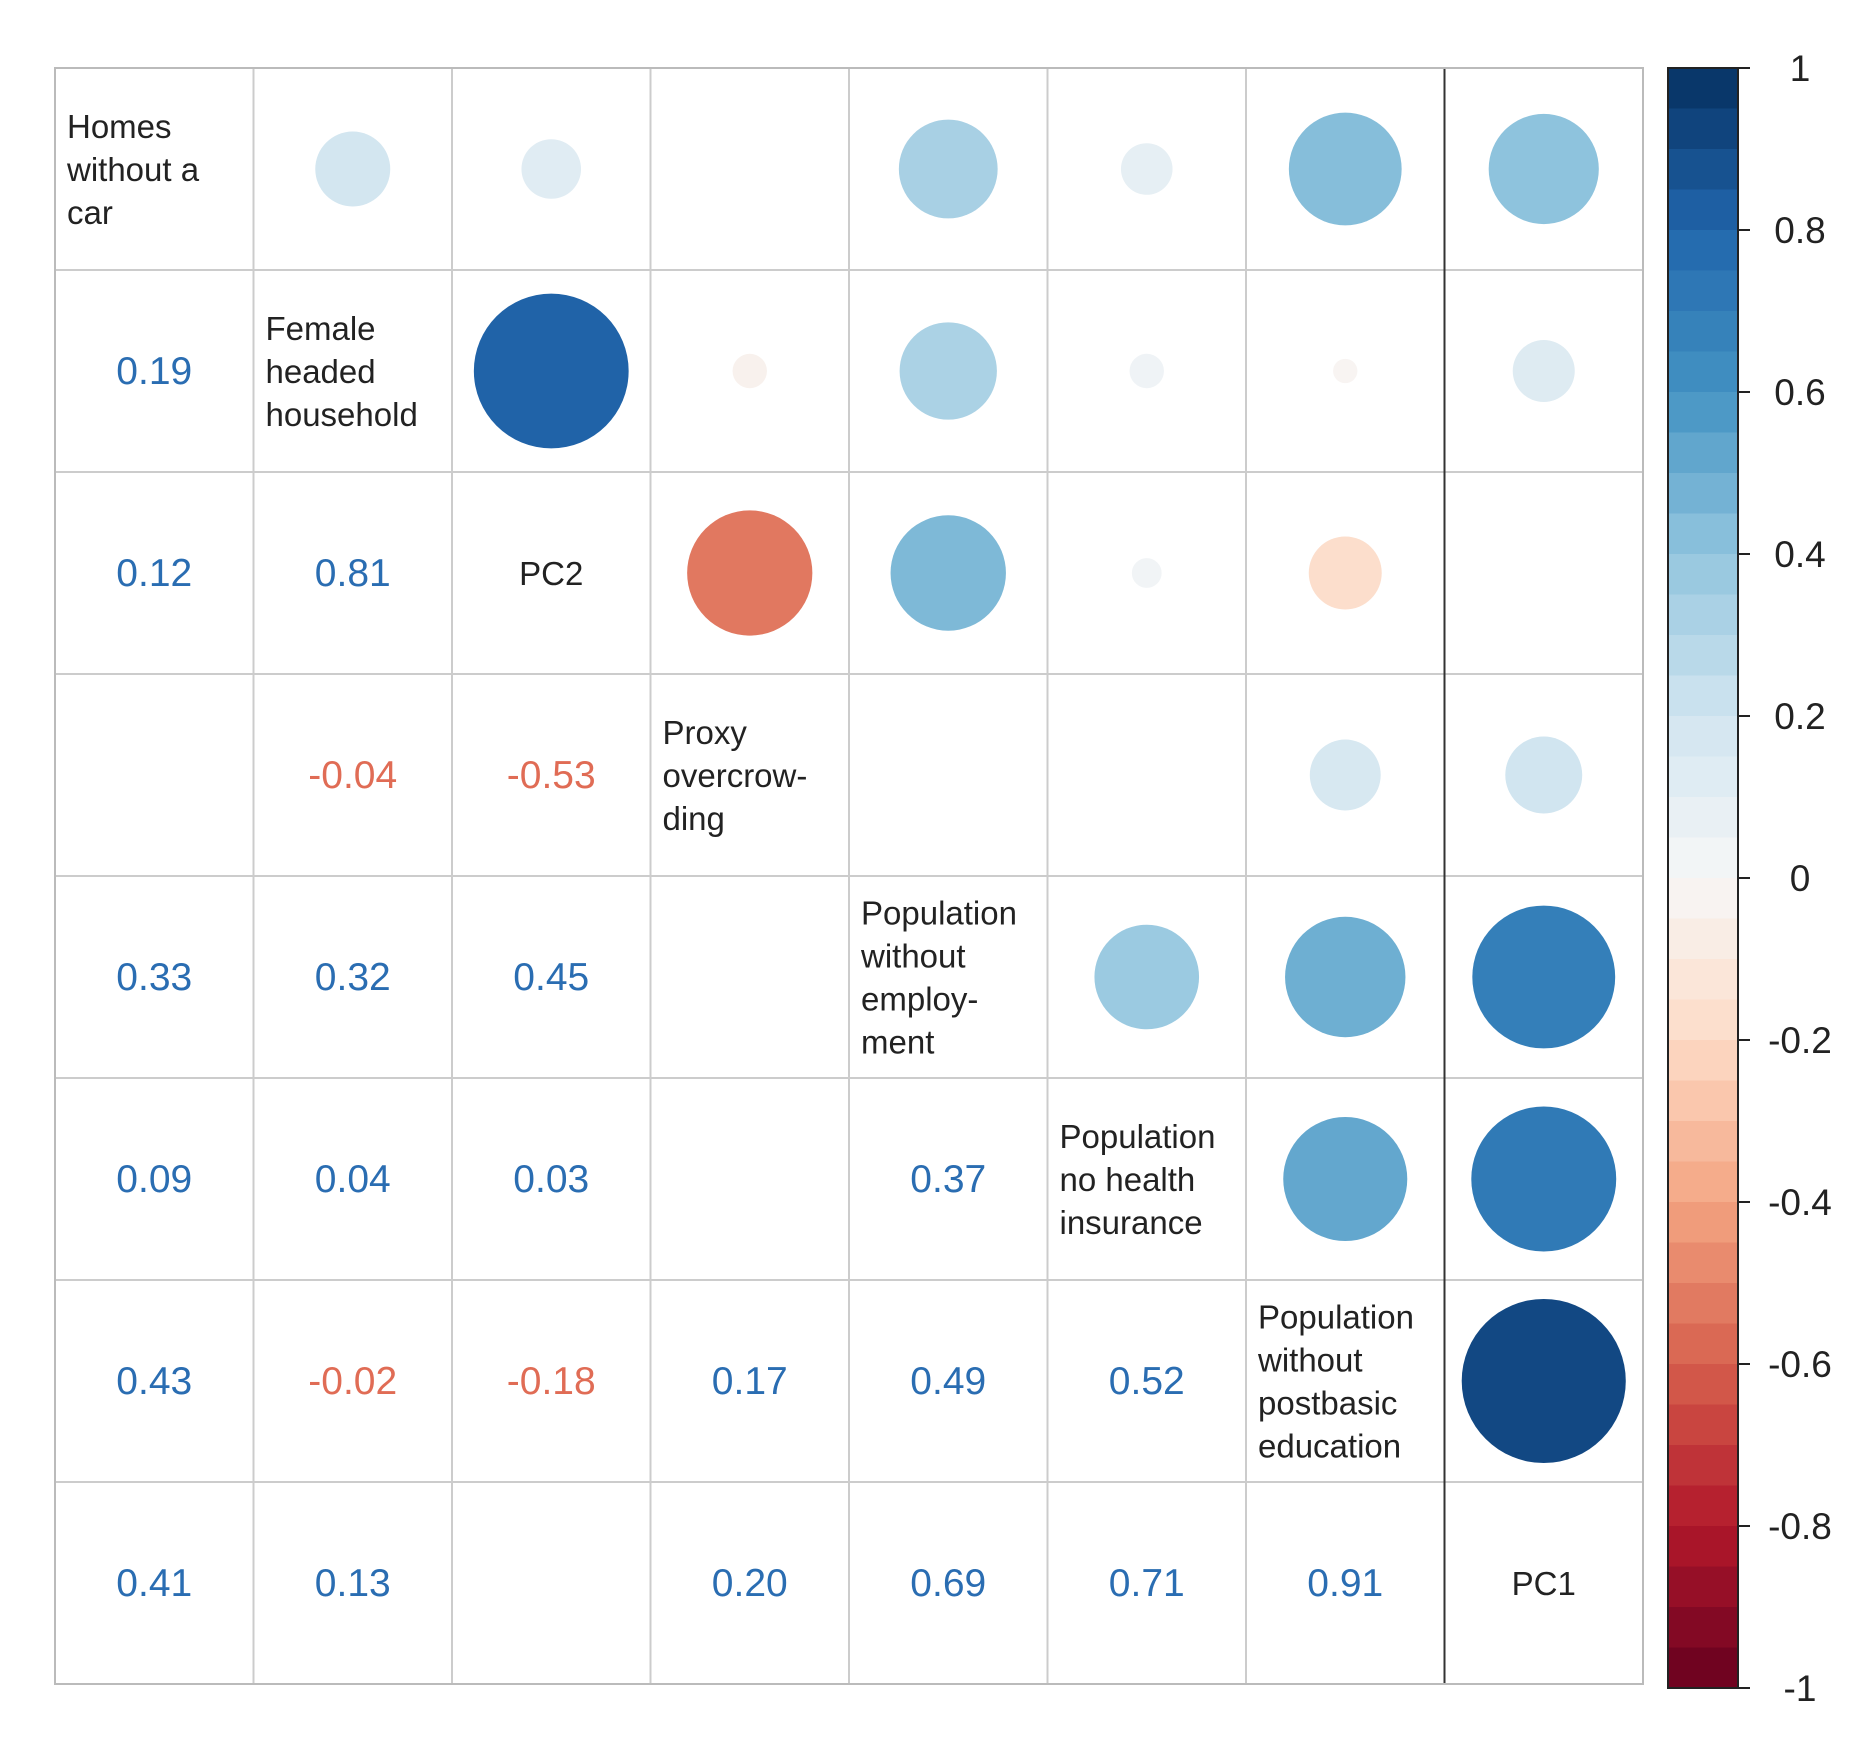 The height and width of the screenshot is (1749, 1850). Describe the element at coordinates (1799, 554) in the screenshot. I see `colorbar-tick-label: 0.4` at that location.